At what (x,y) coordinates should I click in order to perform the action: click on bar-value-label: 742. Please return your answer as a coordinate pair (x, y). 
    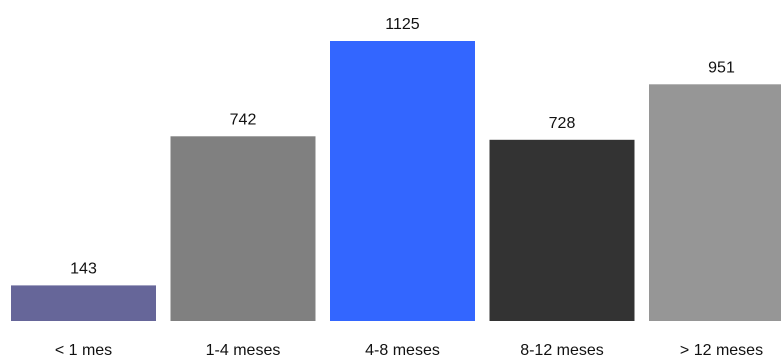
    Looking at the image, I should click on (243, 119).